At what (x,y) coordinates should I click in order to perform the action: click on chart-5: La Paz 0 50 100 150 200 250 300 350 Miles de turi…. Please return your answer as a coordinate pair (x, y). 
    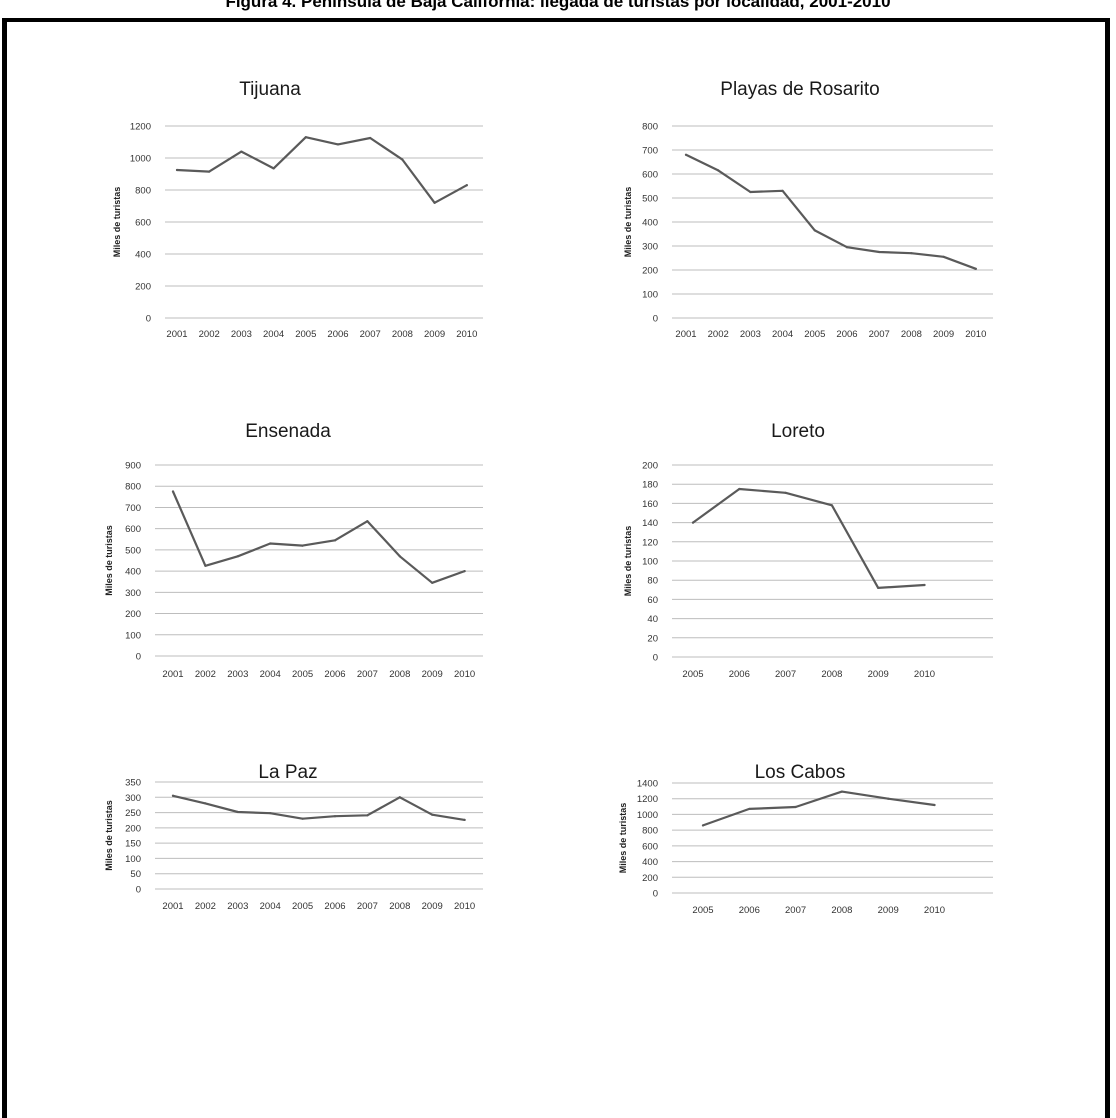
    Looking at the image, I should click on (293, 837).